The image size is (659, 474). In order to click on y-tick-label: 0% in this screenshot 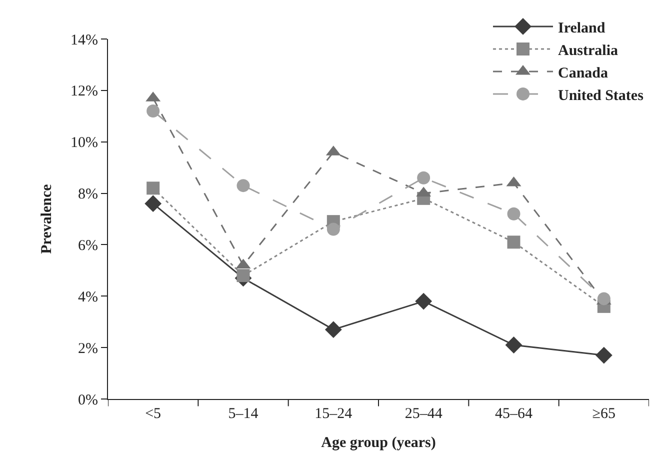, I will do `click(88, 400)`.